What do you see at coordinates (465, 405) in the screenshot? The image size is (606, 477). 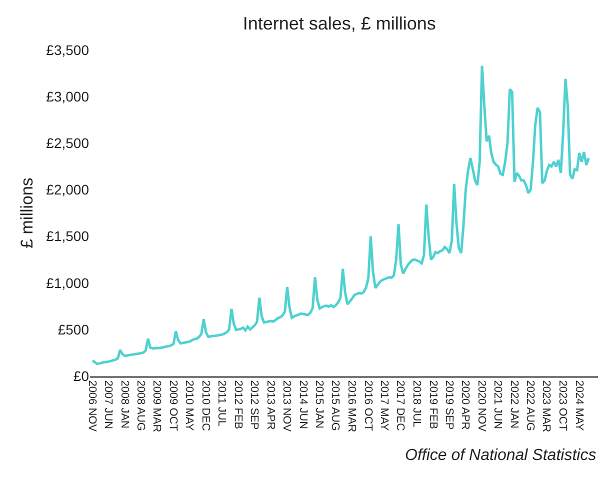 I see `x-tick-label: 2020 APR` at bounding box center [465, 405].